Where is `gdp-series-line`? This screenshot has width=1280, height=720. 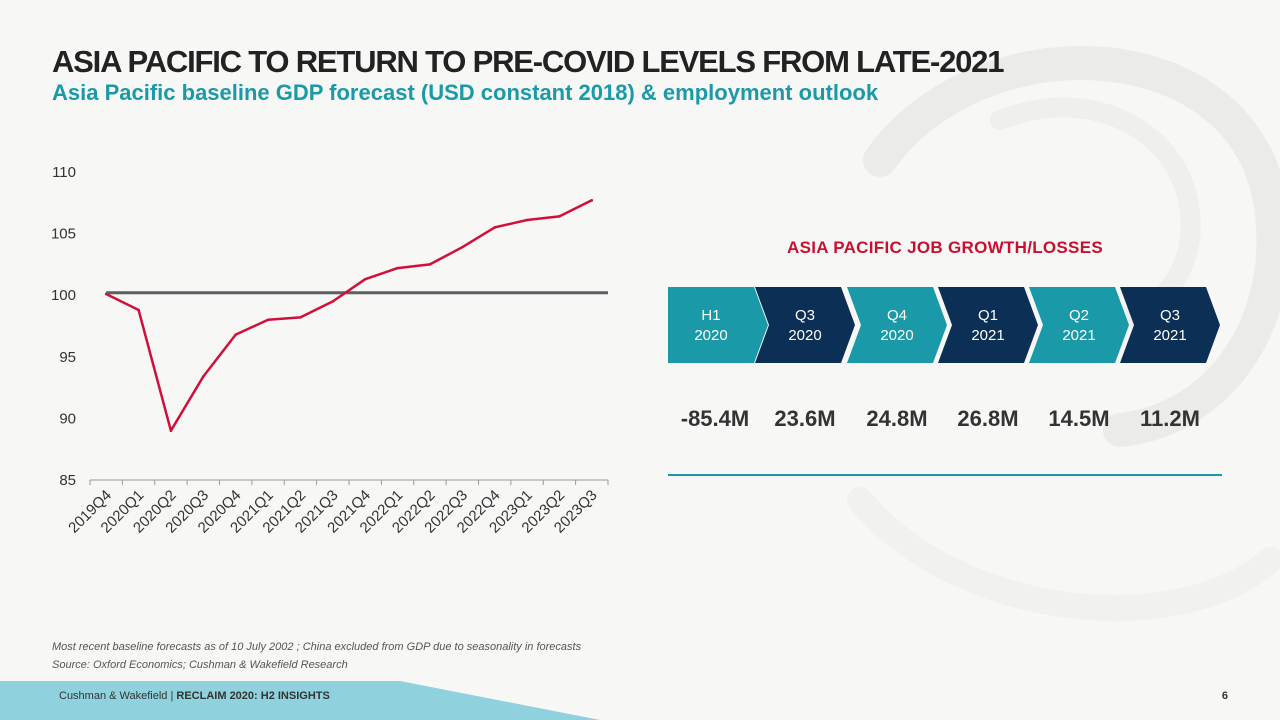
gdp-series-line is located at coordinates (349, 315).